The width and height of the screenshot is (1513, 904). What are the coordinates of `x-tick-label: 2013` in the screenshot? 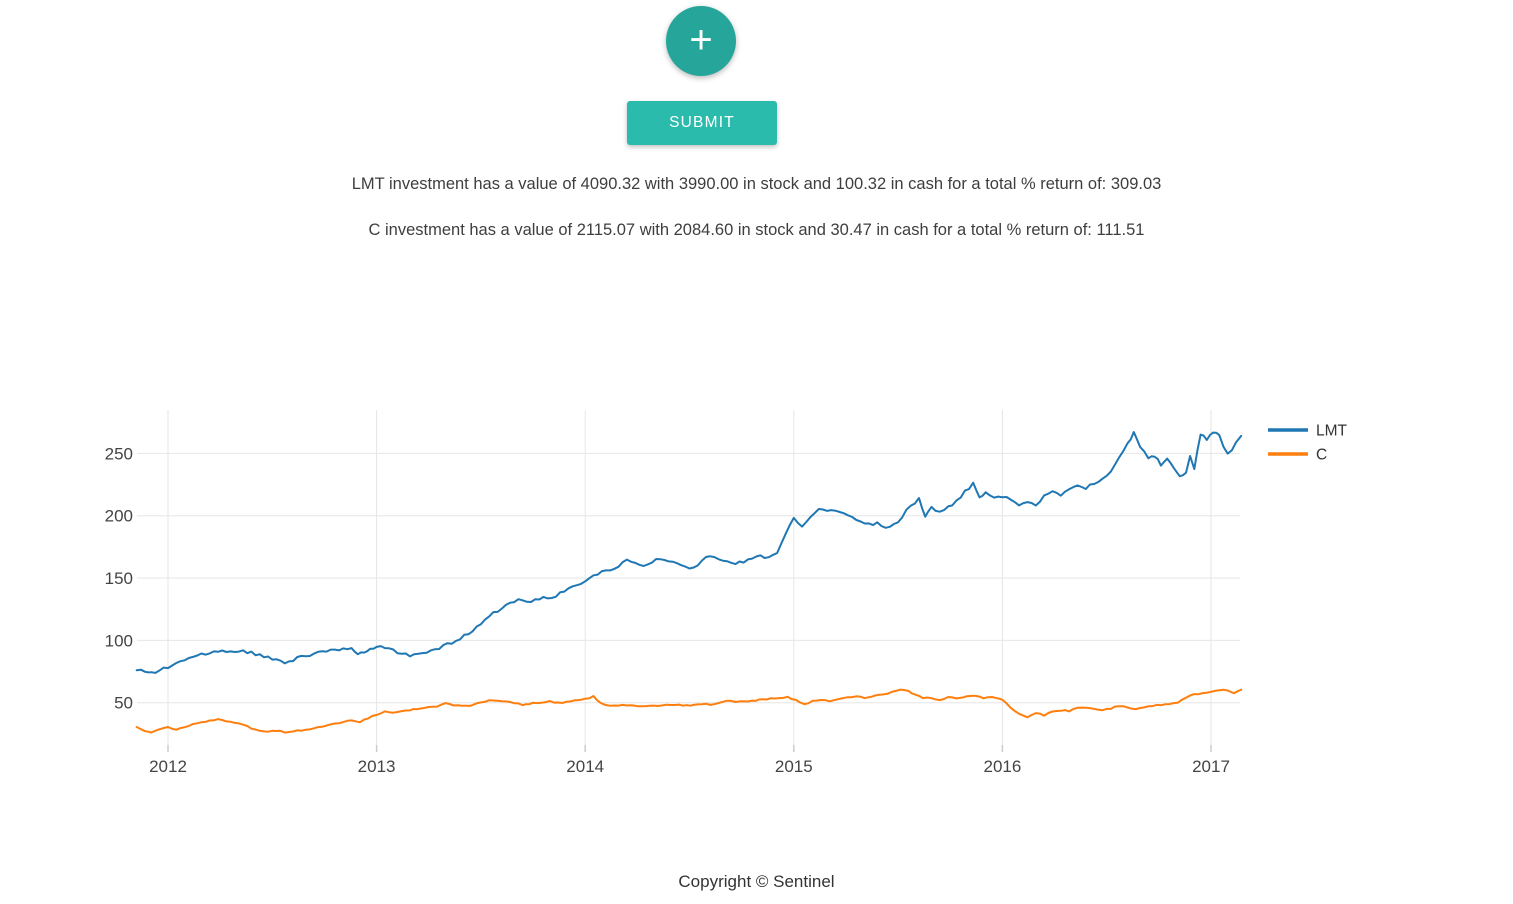 It's located at (377, 766).